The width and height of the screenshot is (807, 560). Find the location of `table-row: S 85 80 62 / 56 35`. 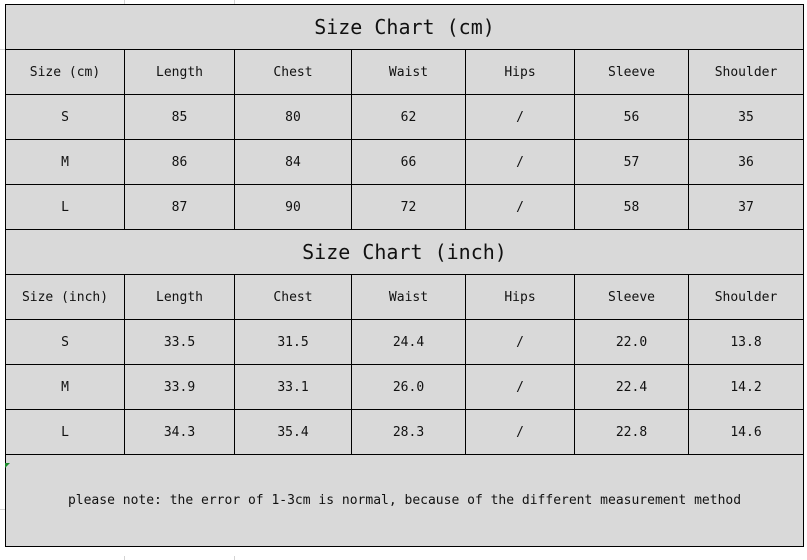

table-row: S 85 80 62 / 56 35 is located at coordinates (404, 117).